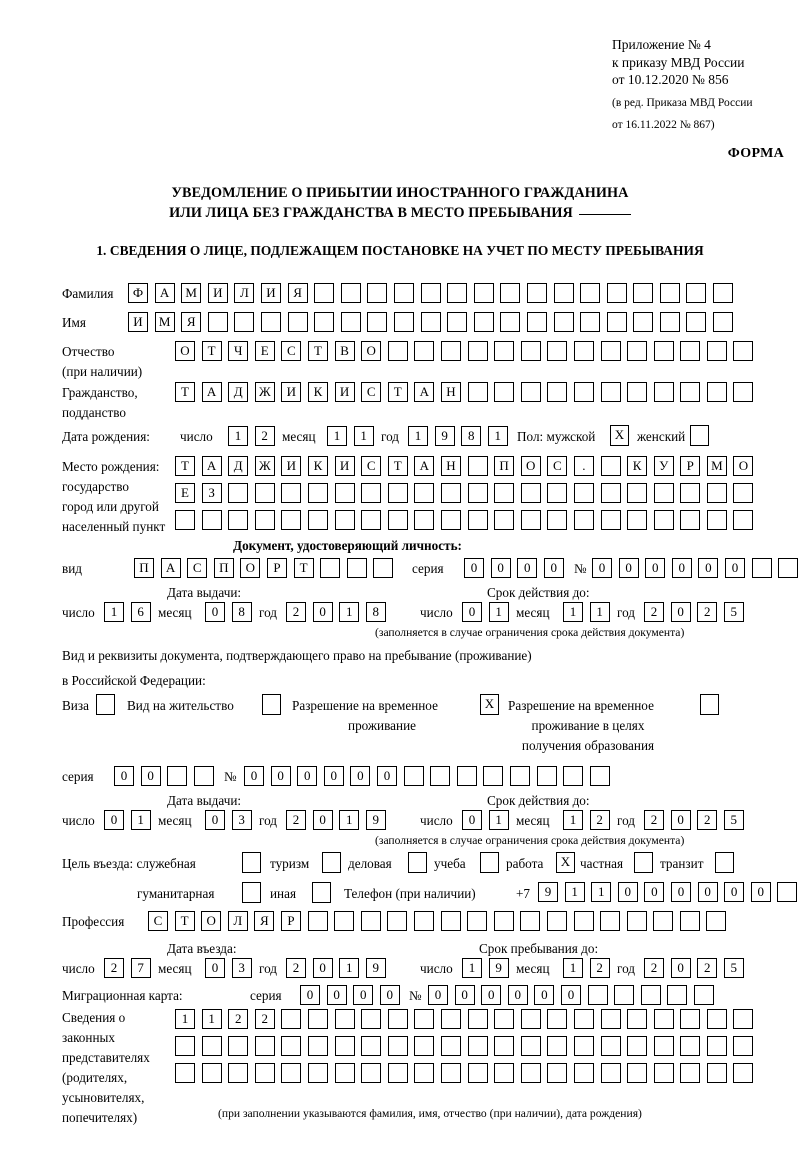 The image size is (800, 1163). I want to click on char-cell: Ч, so click(238, 351).